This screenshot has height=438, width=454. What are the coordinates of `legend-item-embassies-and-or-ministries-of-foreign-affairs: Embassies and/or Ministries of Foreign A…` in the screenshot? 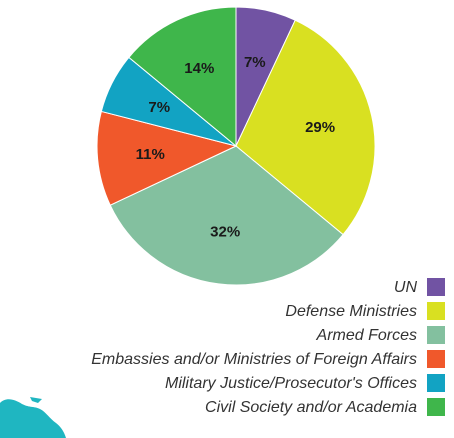 It's located at (268, 359).